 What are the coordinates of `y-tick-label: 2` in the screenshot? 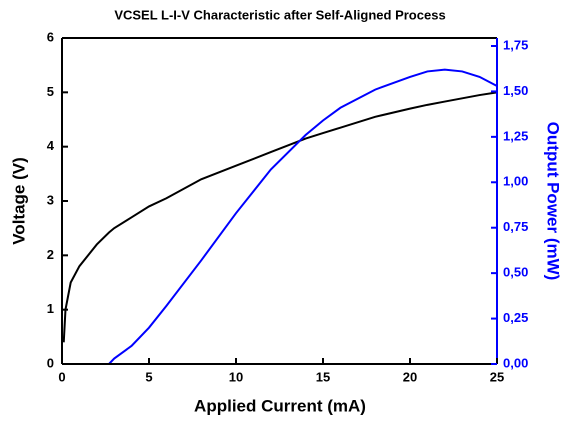 It's located at (50, 254).